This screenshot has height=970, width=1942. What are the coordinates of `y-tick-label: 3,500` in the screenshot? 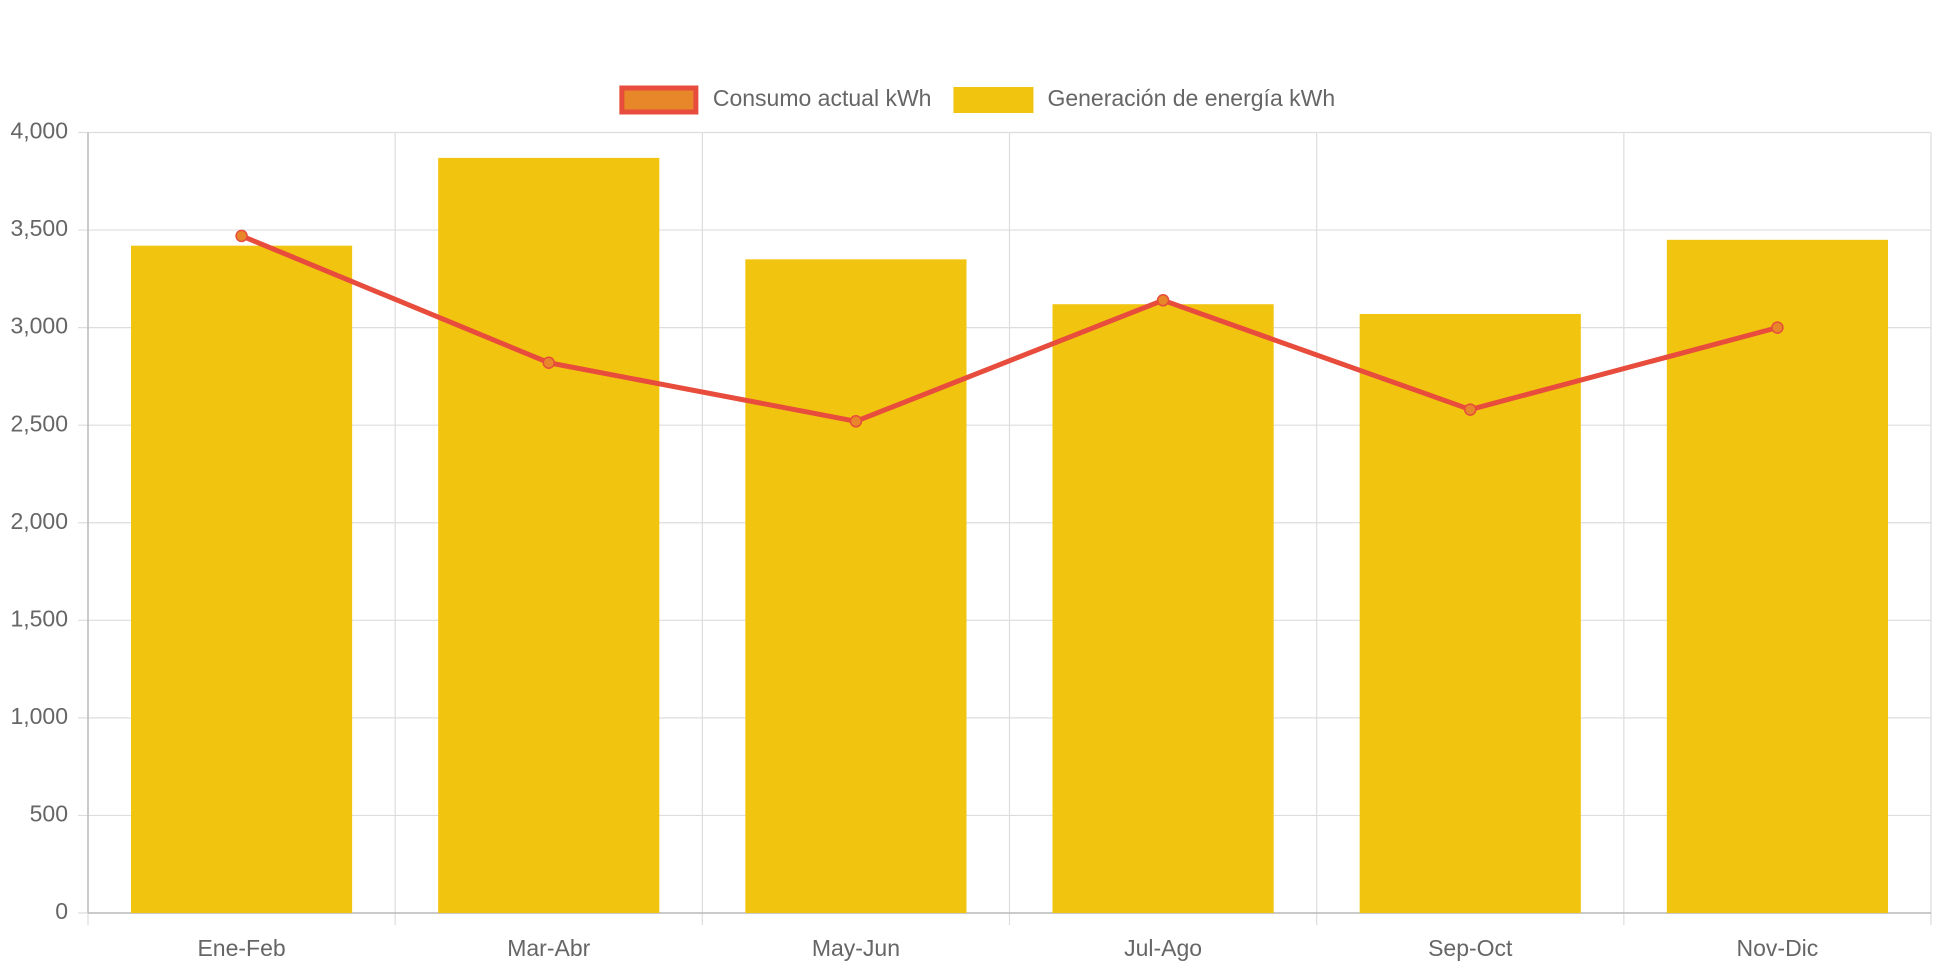 It's located at (39, 228).